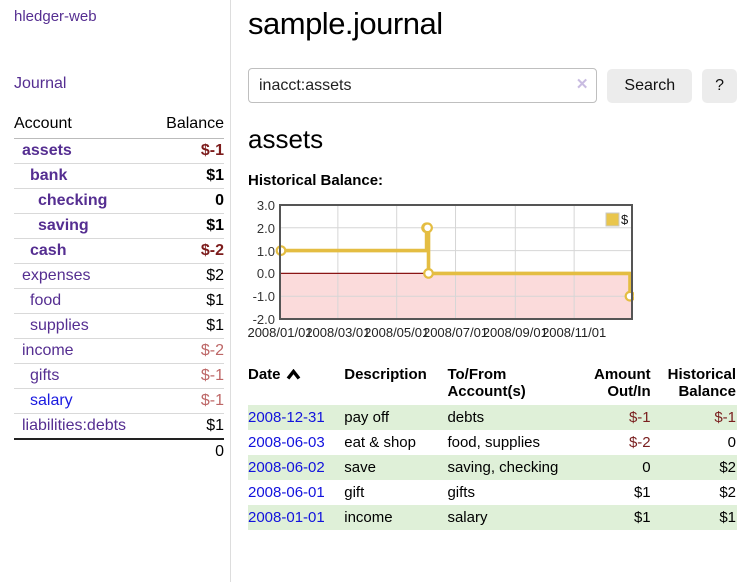 Image resolution: width=742 pixels, height=582 pixels. Describe the element at coordinates (293, 374) in the screenshot. I see `sort-asc-icon` at that location.